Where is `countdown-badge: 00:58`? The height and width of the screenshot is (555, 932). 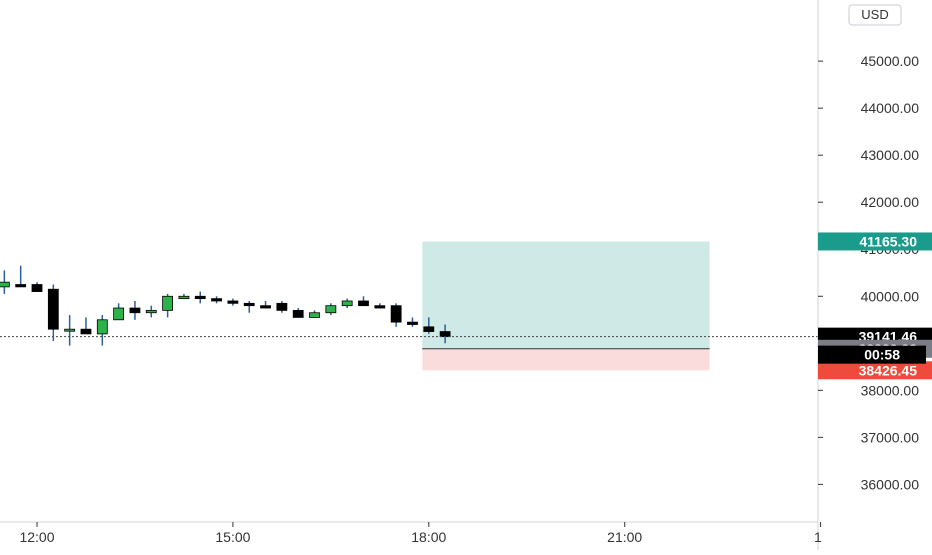 countdown-badge: 00:58 is located at coordinates (872, 354).